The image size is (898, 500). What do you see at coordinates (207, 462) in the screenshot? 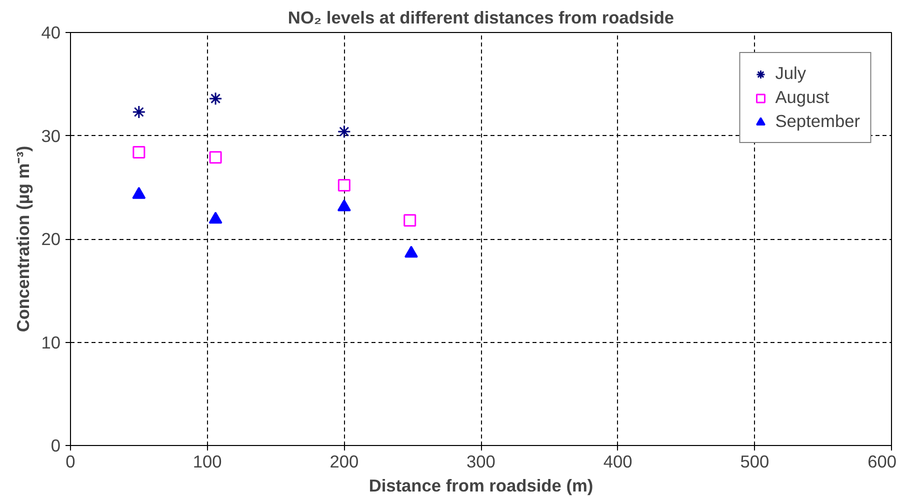
I see `x-tick-label: 100` at bounding box center [207, 462].